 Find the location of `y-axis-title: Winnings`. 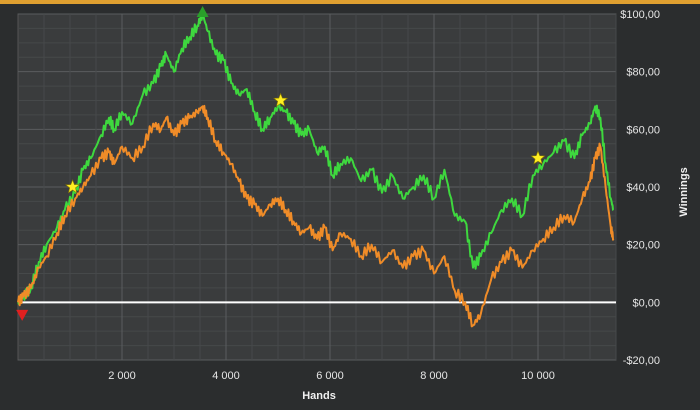

y-axis-title: Winnings is located at coordinates (684, 191).